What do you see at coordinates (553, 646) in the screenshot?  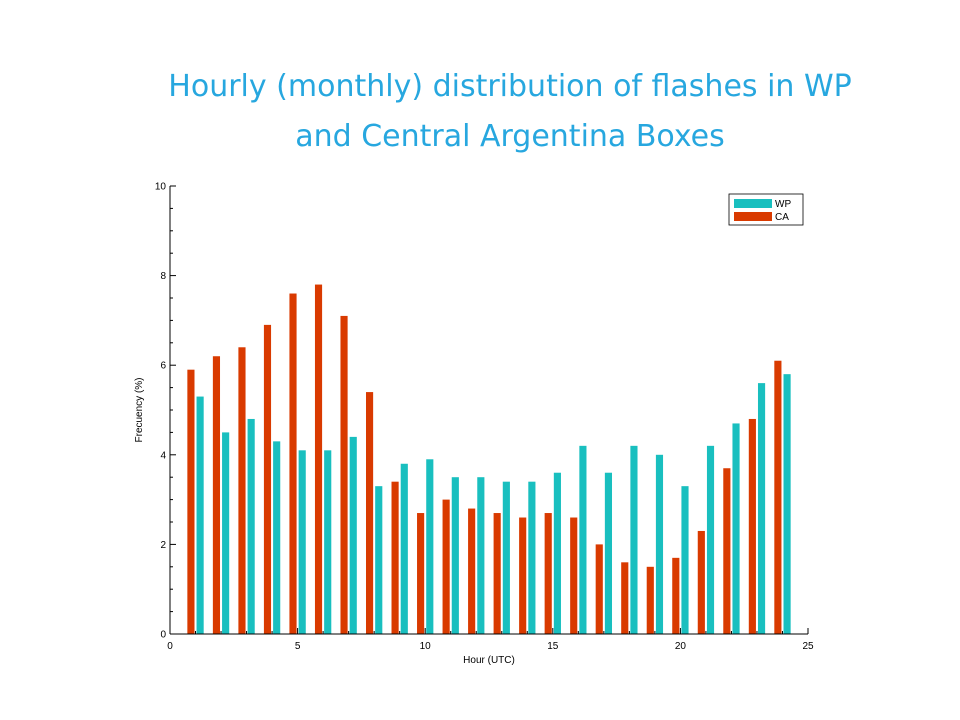 I see `x-tick-label-15: 15` at bounding box center [553, 646].